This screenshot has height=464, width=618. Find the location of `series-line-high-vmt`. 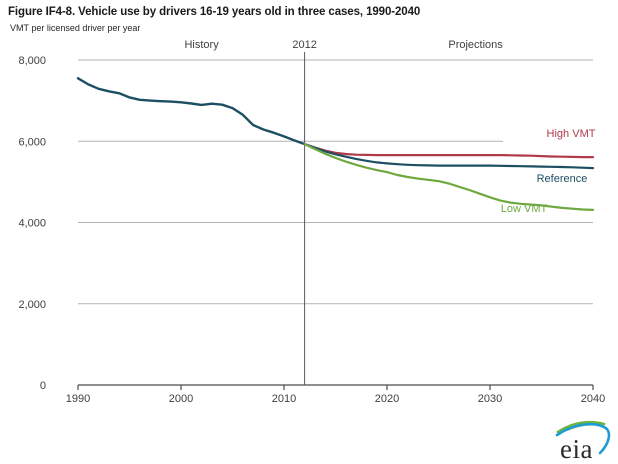

series-line-high-vmt is located at coordinates (449, 151).